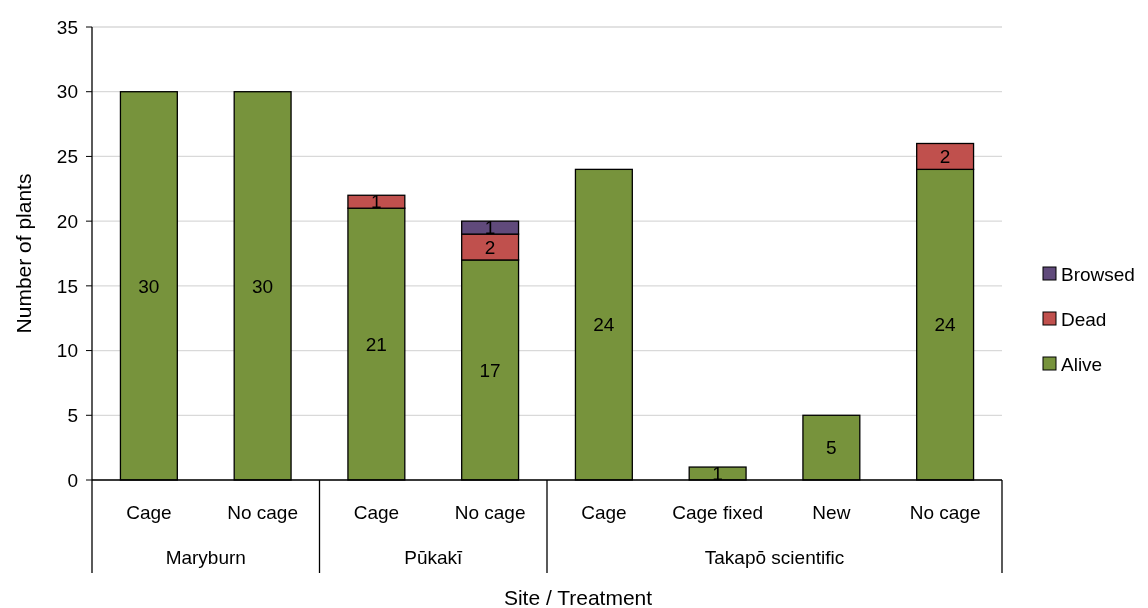 The height and width of the screenshot is (608, 1148). I want to click on y-tick-label: 0, so click(72, 480).